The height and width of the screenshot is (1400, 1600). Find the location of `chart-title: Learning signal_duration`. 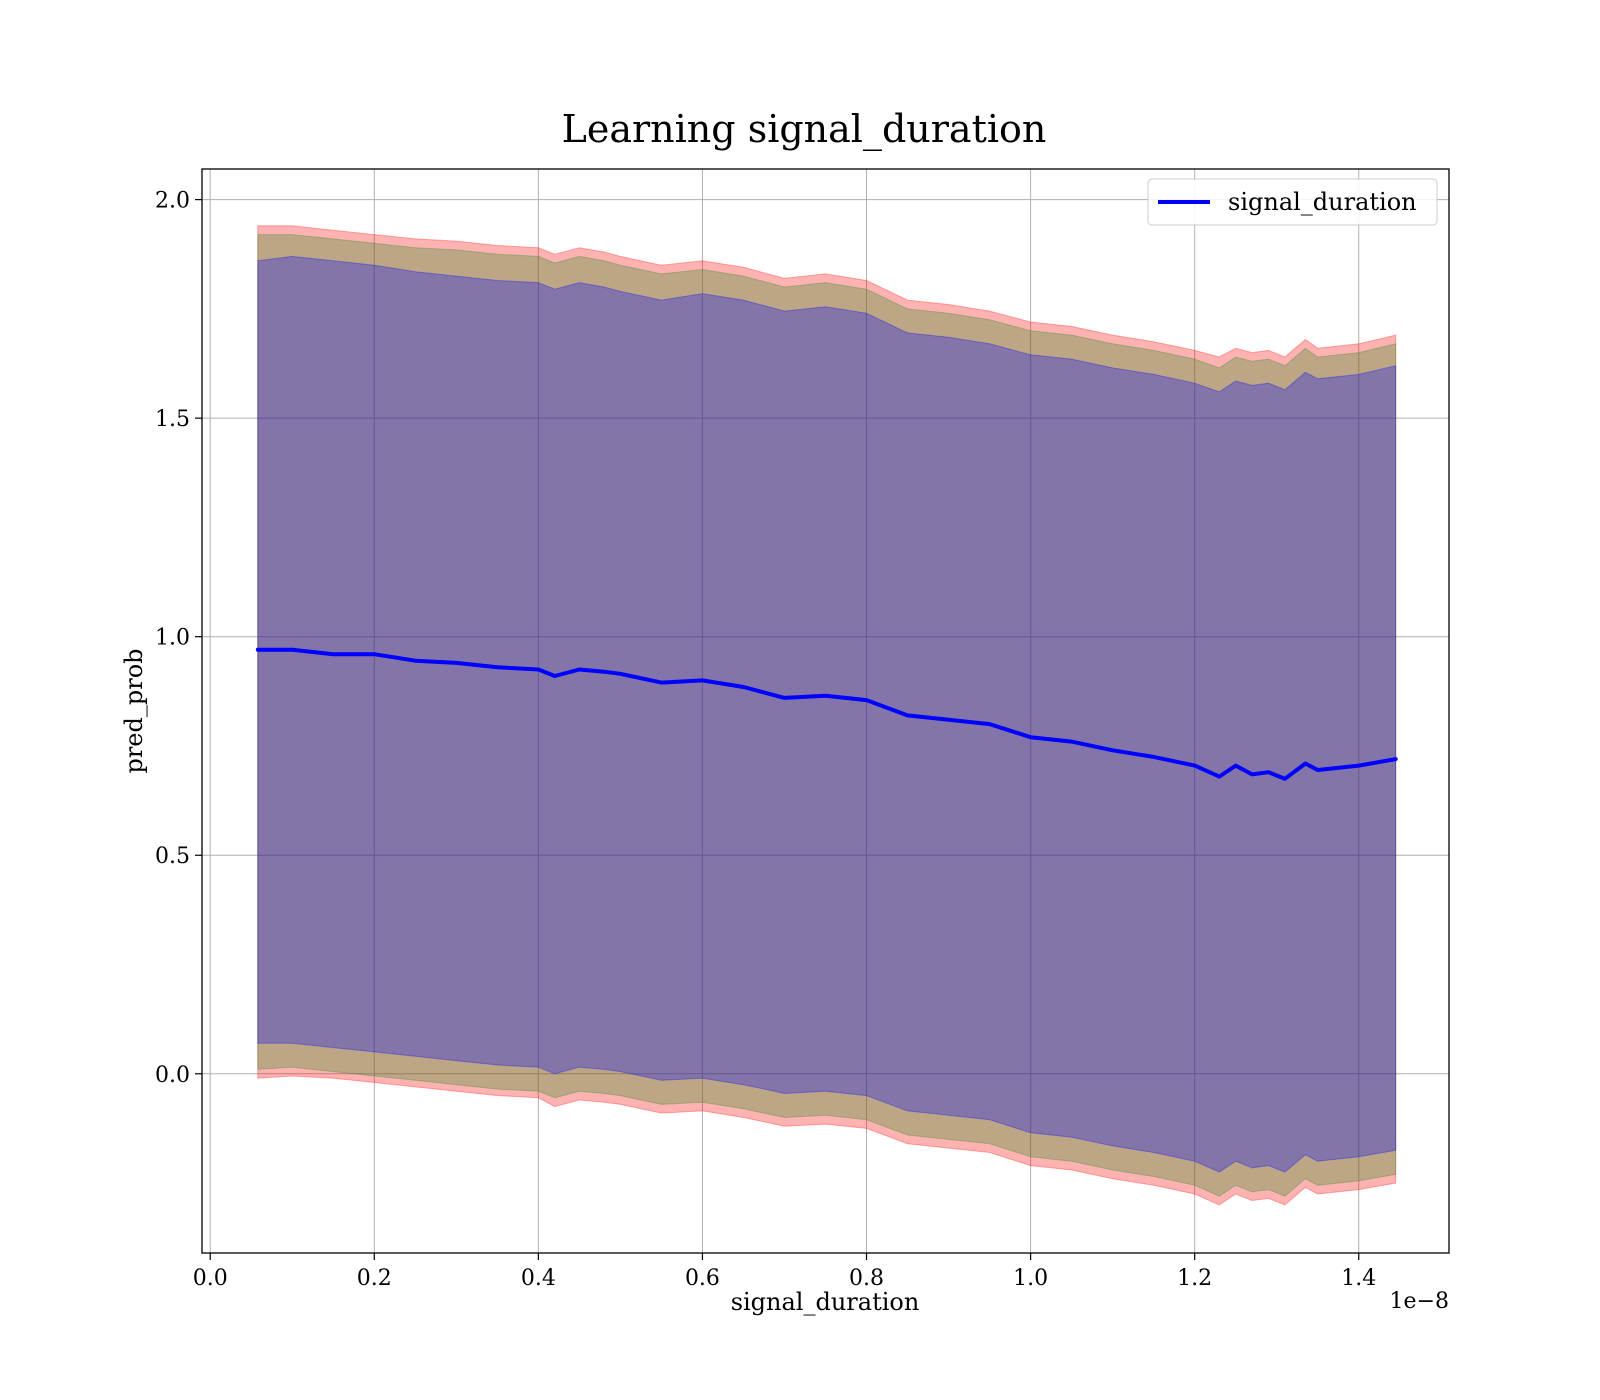

chart-title: Learning signal_duration is located at coordinates (804, 129).